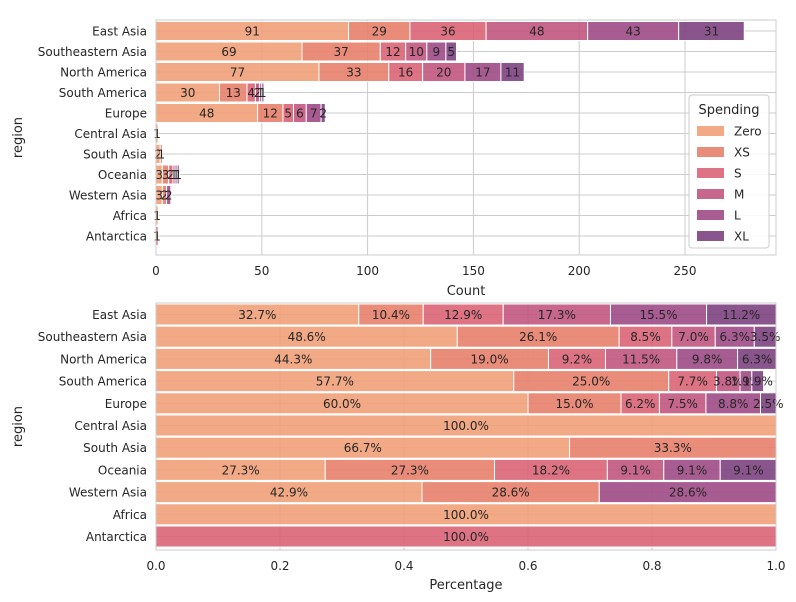 The height and width of the screenshot is (602, 796). Describe the element at coordinates (279, 566) in the screenshot. I see `x-tick-label: 0.2` at that location.